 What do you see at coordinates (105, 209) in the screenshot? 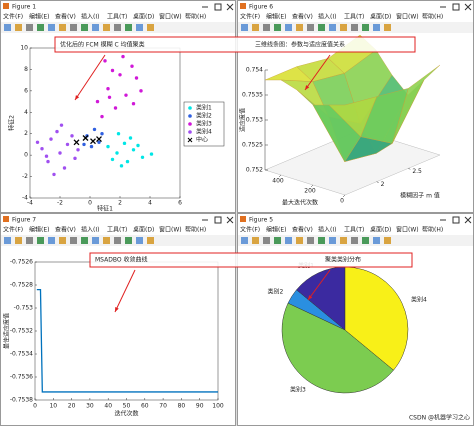
I see `x-axis-label: 特征1` at bounding box center [105, 209].